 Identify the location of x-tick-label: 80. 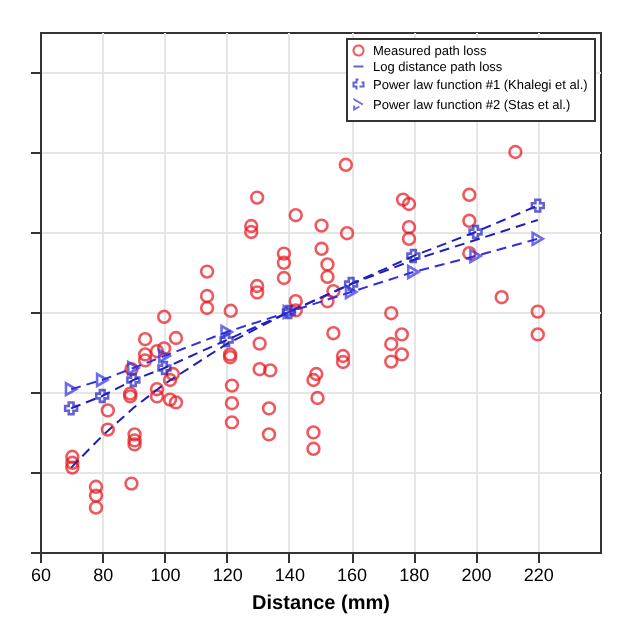
(103, 575).